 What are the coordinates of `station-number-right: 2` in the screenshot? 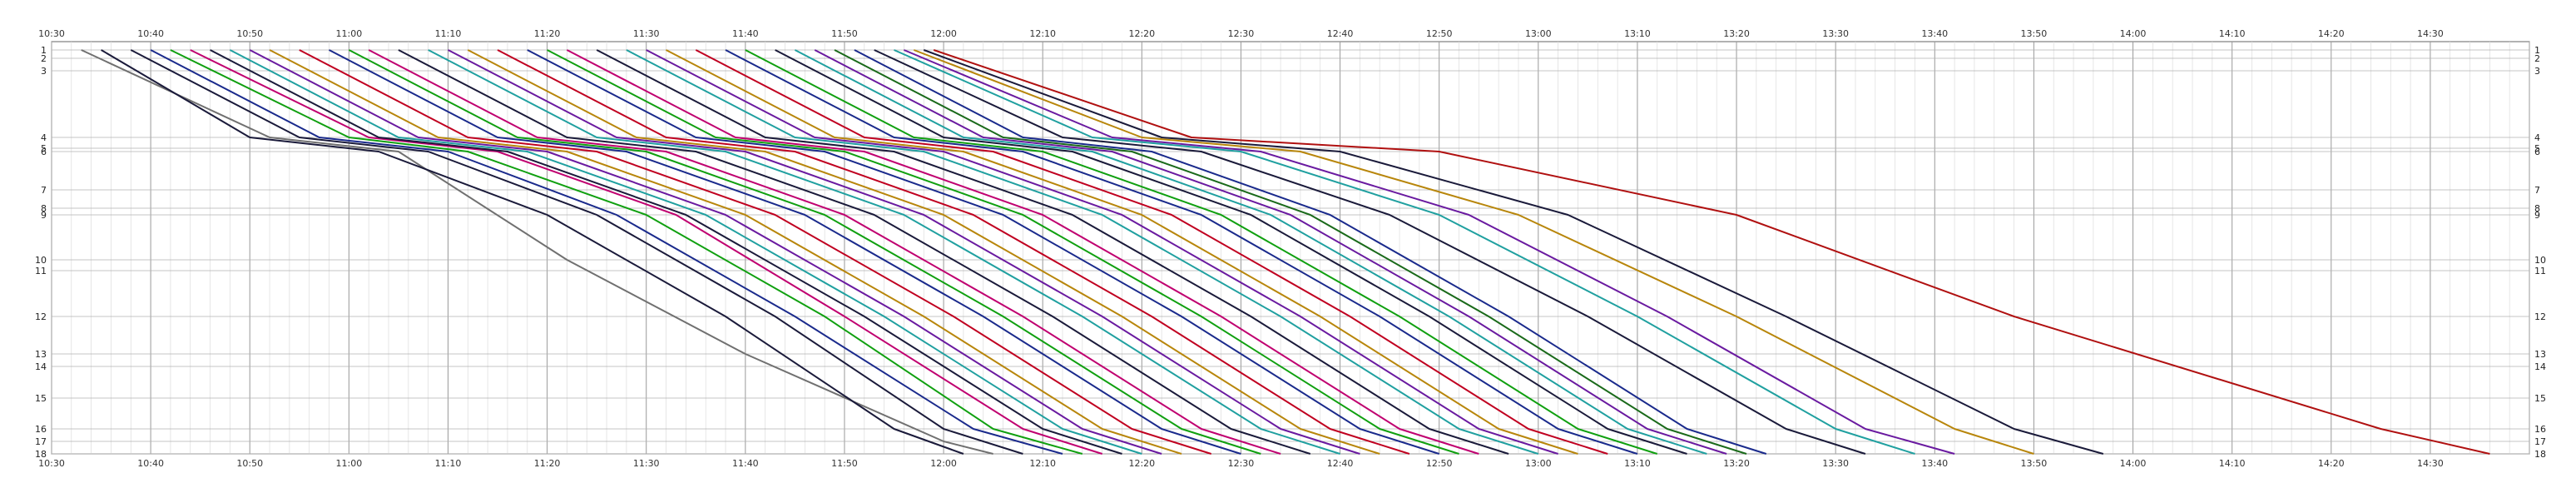 It's located at (2537, 58).